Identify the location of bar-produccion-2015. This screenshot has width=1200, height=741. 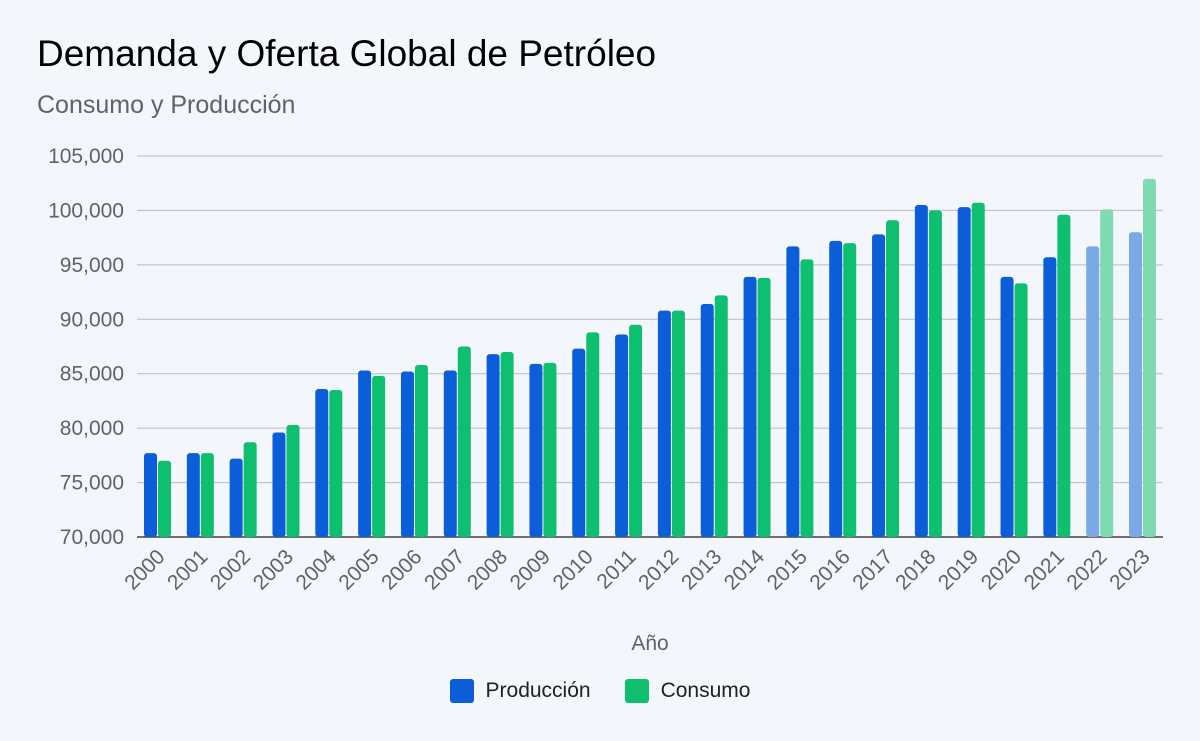
(793, 391).